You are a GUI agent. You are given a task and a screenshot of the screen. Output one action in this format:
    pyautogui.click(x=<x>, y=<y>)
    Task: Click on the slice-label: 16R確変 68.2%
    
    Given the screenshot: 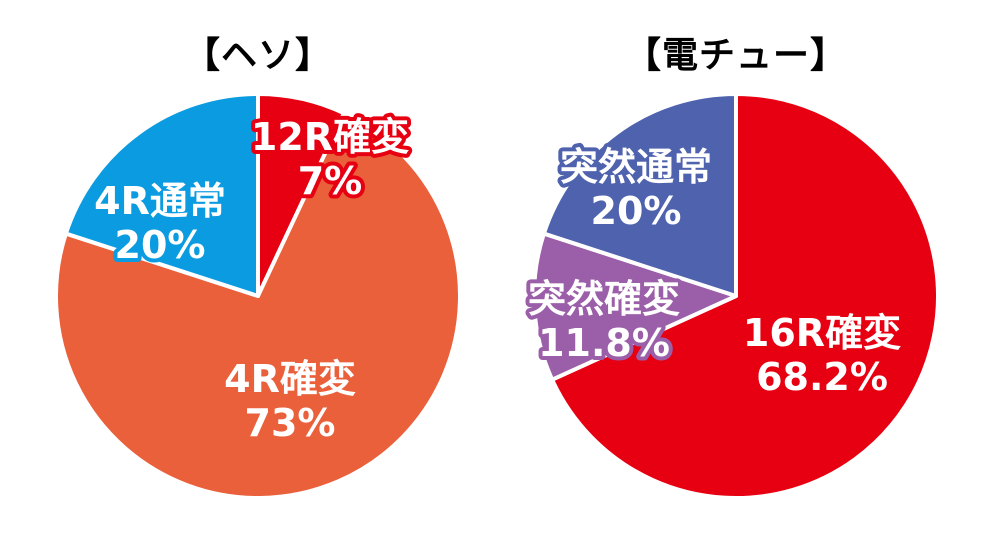 What is the action you would take?
    pyautogui.click(x=822, y=355)
    